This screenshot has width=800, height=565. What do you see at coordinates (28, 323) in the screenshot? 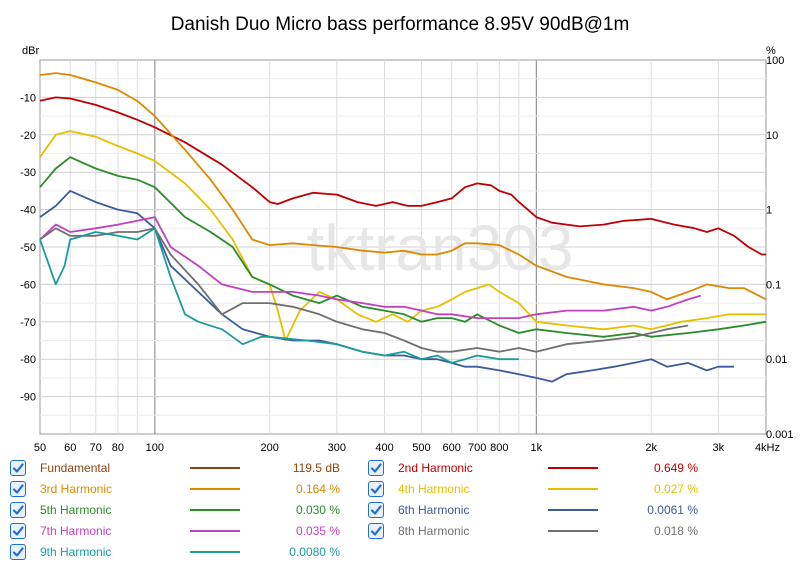
I see `y-tick-label: -70` at bounding box center [28, 323].